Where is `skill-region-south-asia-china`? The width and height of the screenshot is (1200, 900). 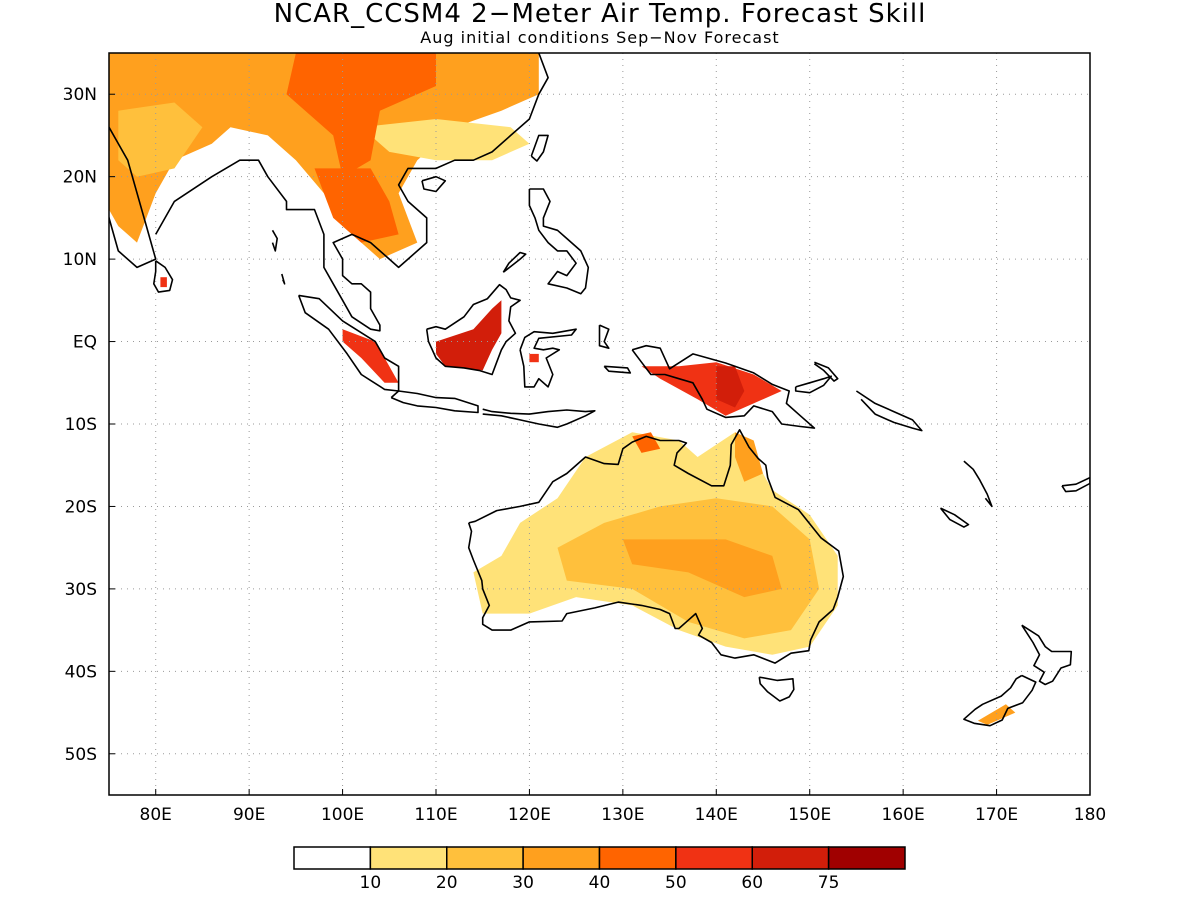
skill-region-south-asia-china is located at coordinates (324, 156).